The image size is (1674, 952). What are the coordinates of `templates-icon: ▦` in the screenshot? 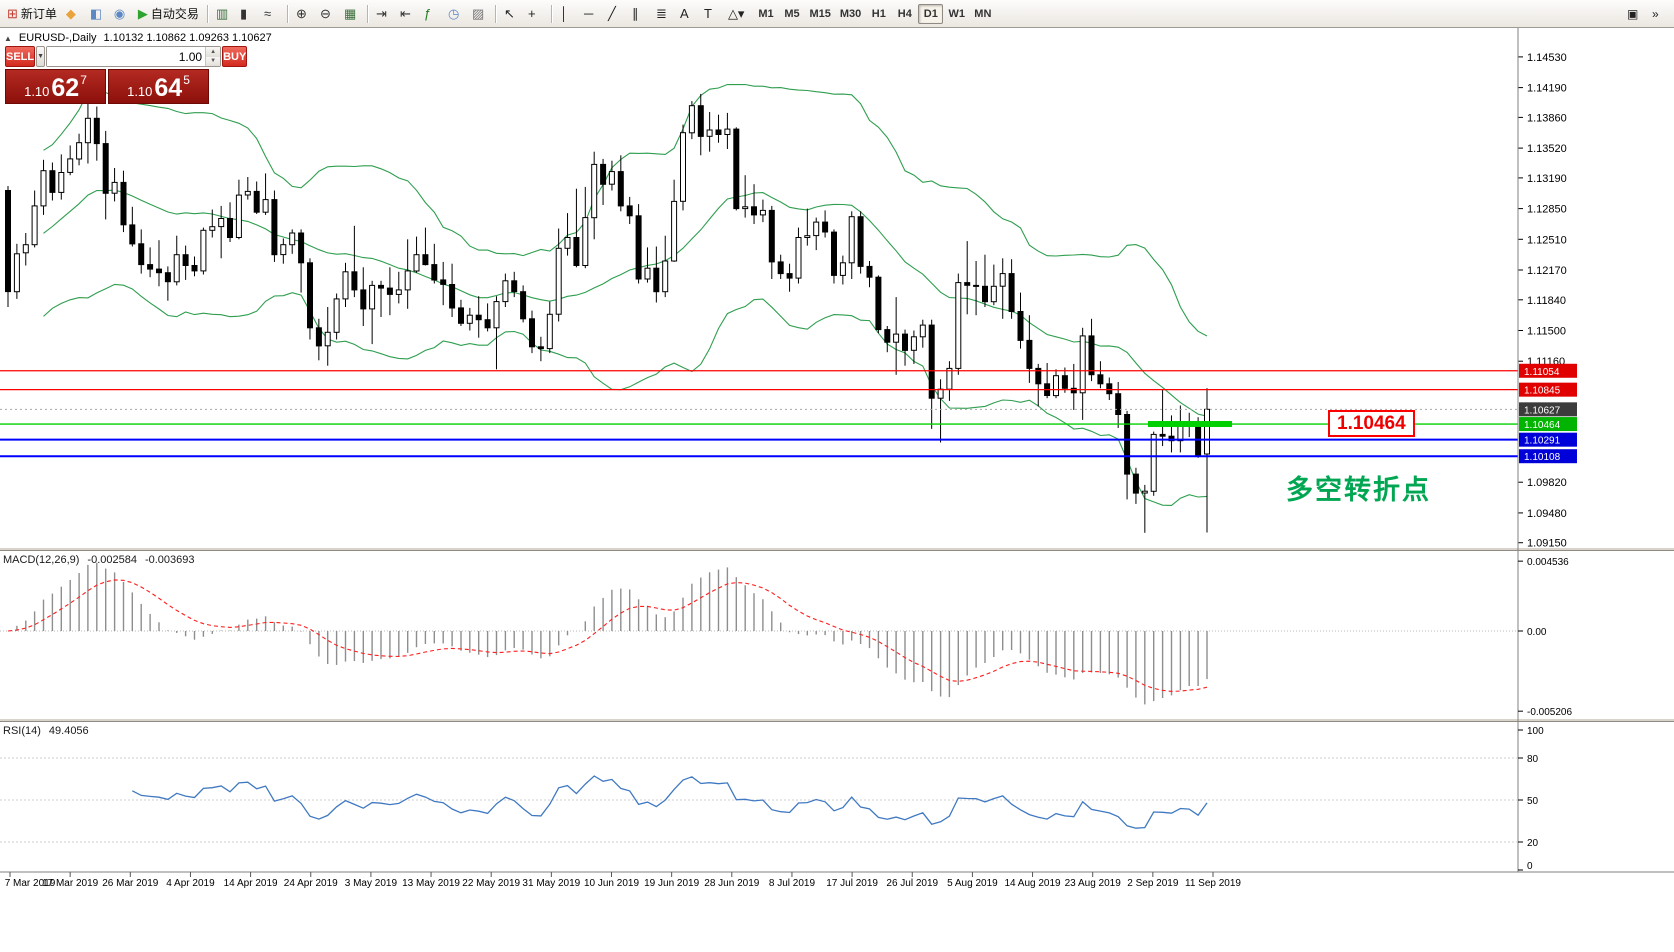 It's located at (350, 13).